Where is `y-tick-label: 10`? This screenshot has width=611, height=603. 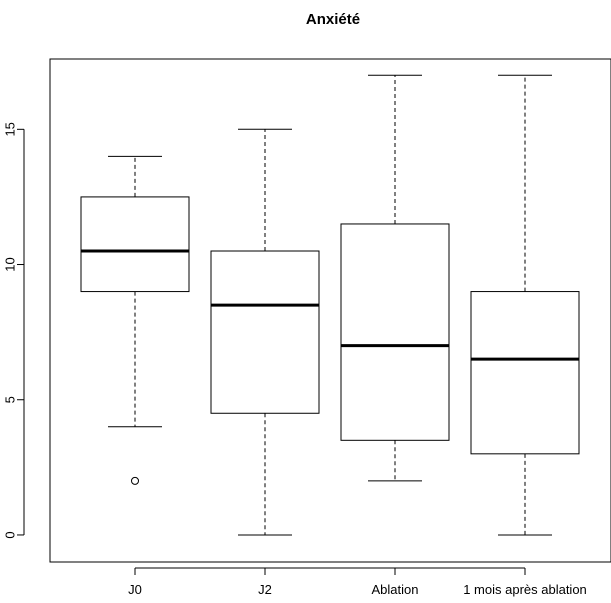 y-tick-label: 10 is located at coordinates (10, 264).